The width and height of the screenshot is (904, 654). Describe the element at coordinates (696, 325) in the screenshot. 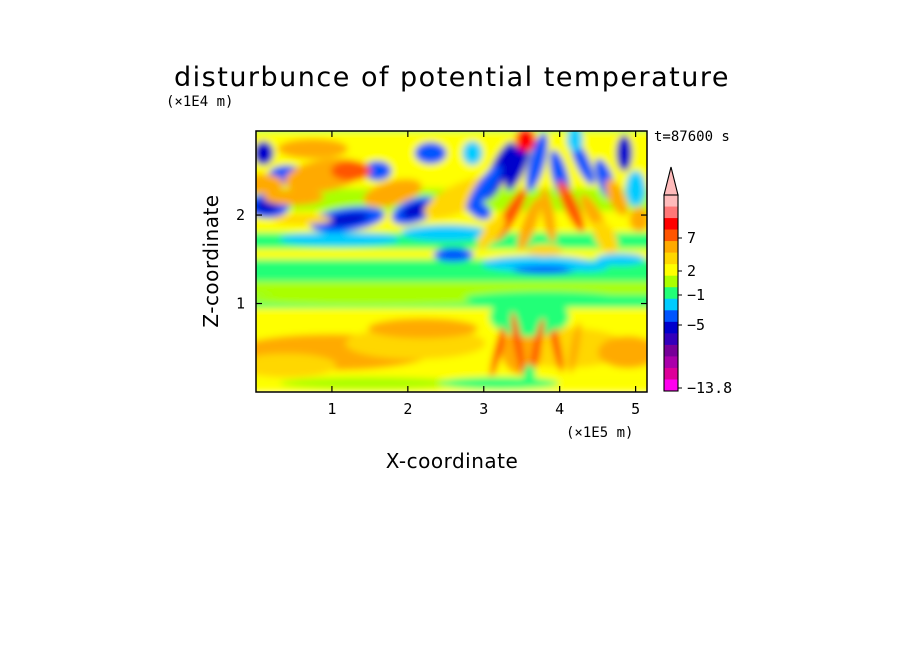

I see `colorbar-label: −5` at that location.